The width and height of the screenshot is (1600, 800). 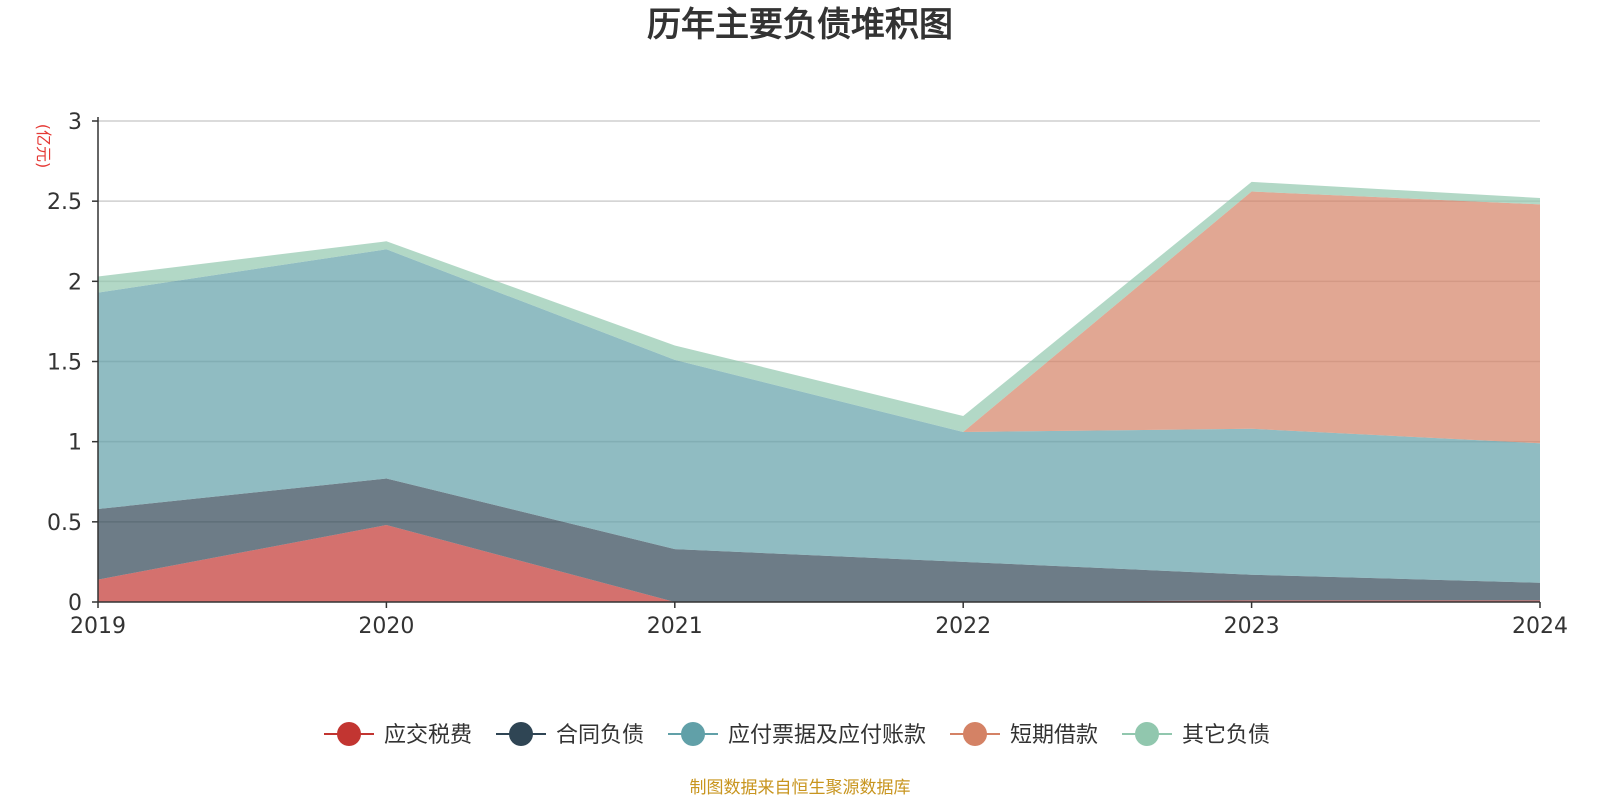 I want to click on x-tick-label: 2021, so click(x=675, y=626).